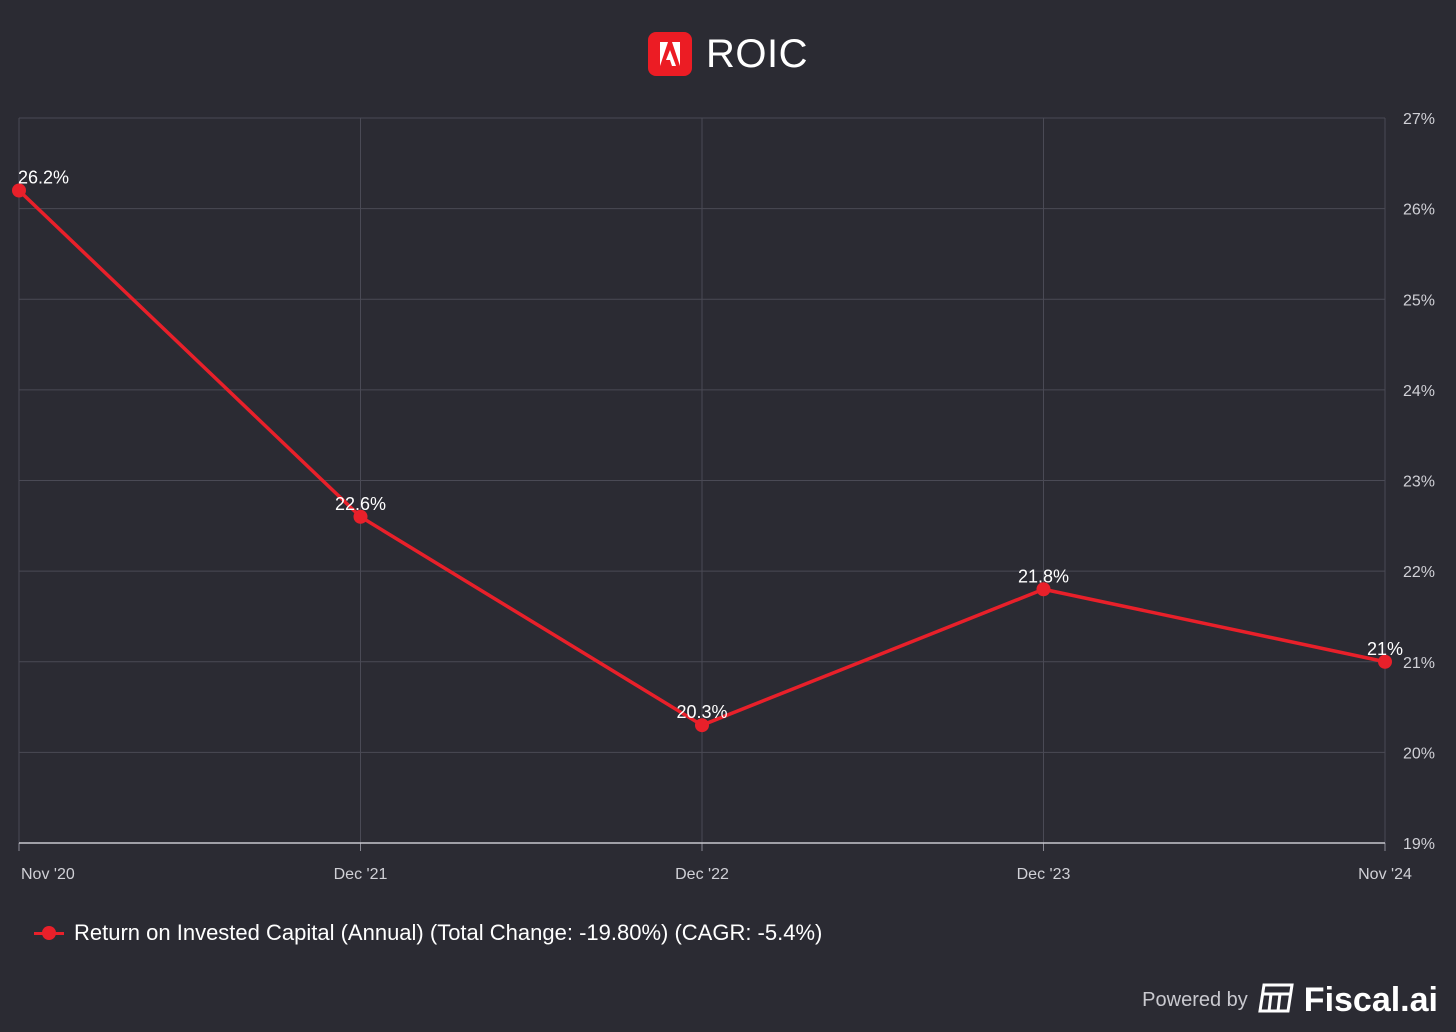 Image resolution: width=1456 pixels, height=1032 pixels. Describe the element at coordinates (1043, 576) in the screenshot. I see `data-label: 21.8%` at that location.